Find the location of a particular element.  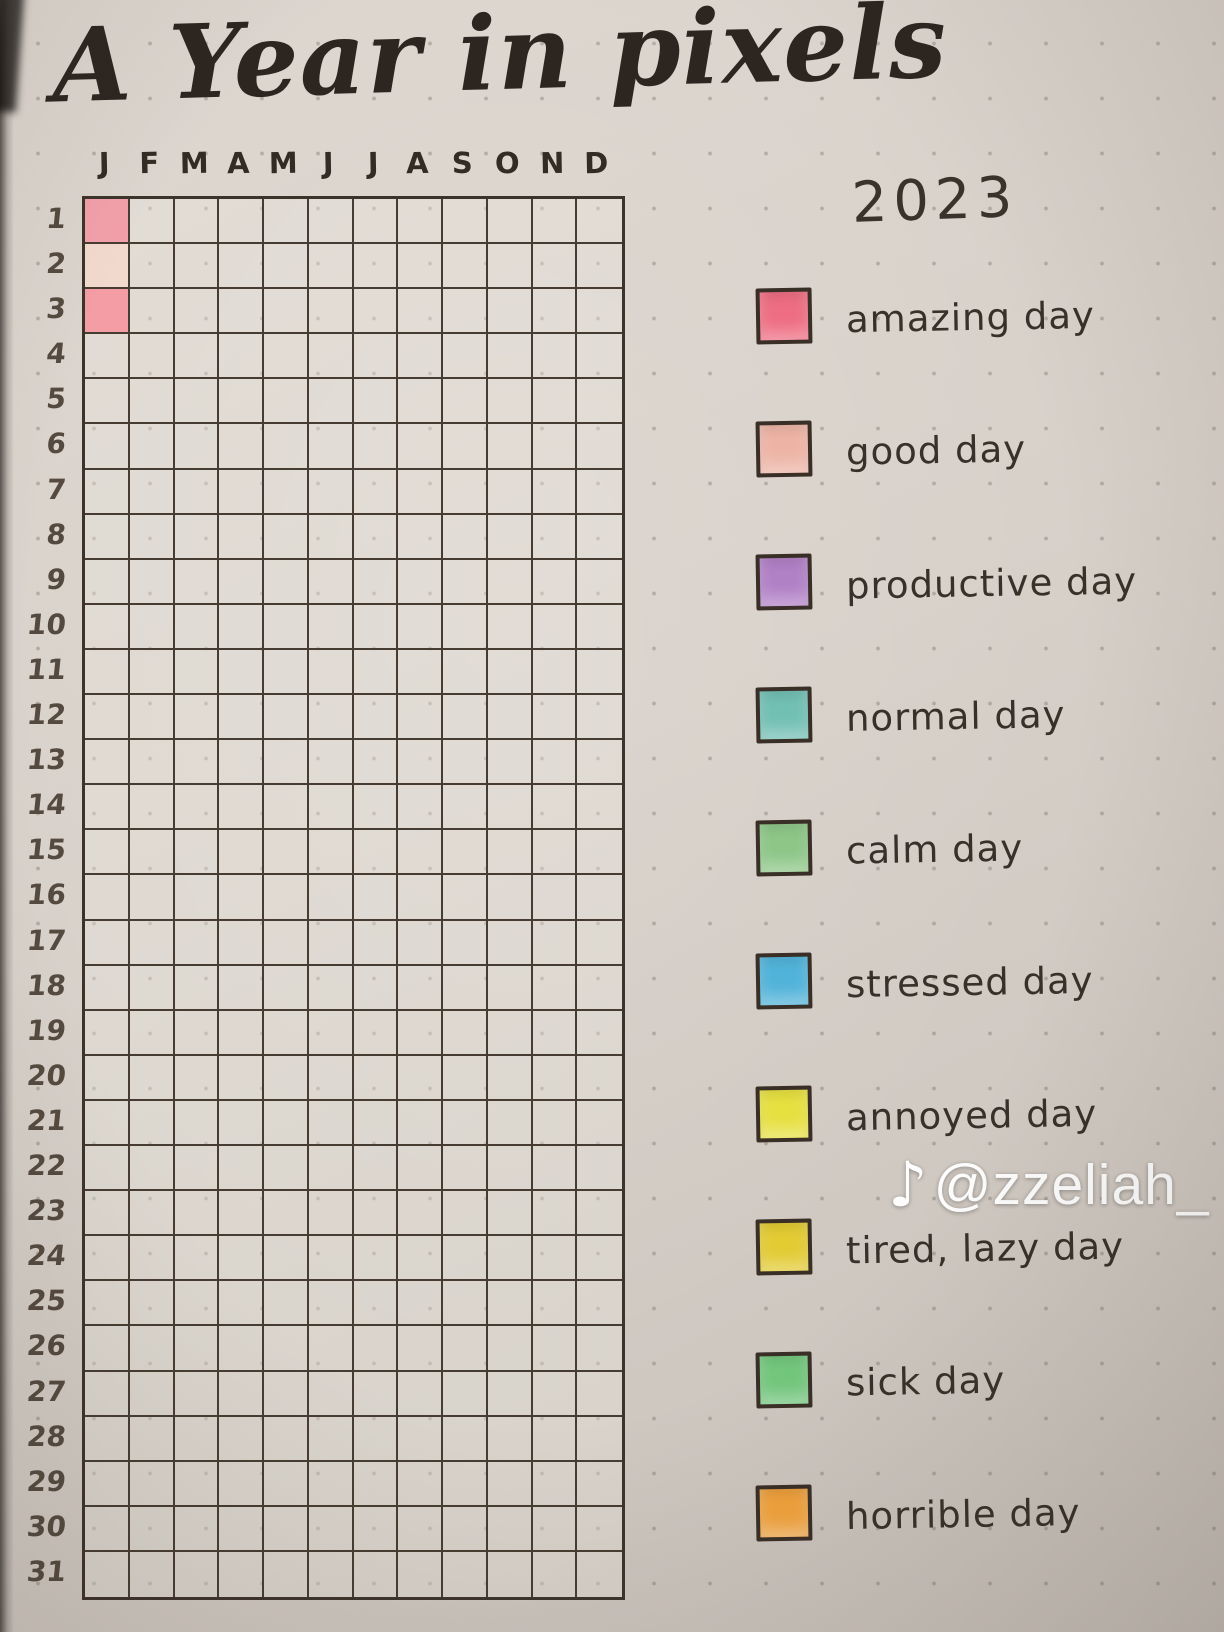

legend-item-1: amazing day is located at coordinates (985, 354).